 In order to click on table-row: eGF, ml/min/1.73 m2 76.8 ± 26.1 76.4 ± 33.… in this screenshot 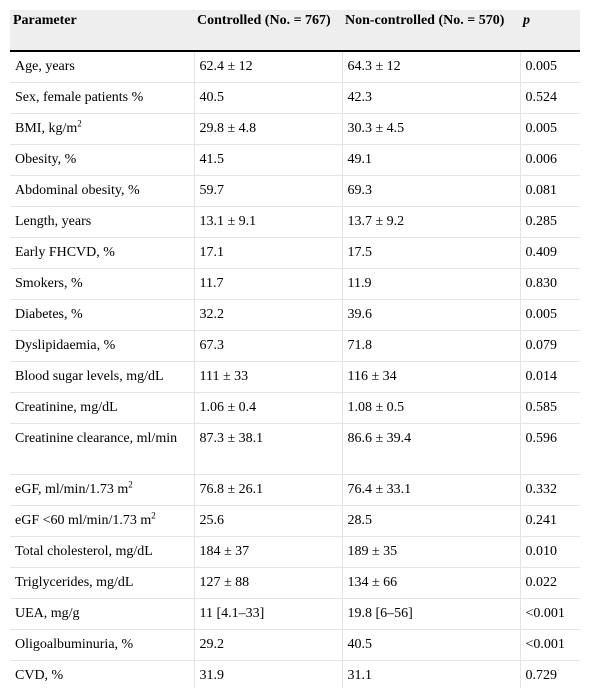, I will do `click(295, 490)`.